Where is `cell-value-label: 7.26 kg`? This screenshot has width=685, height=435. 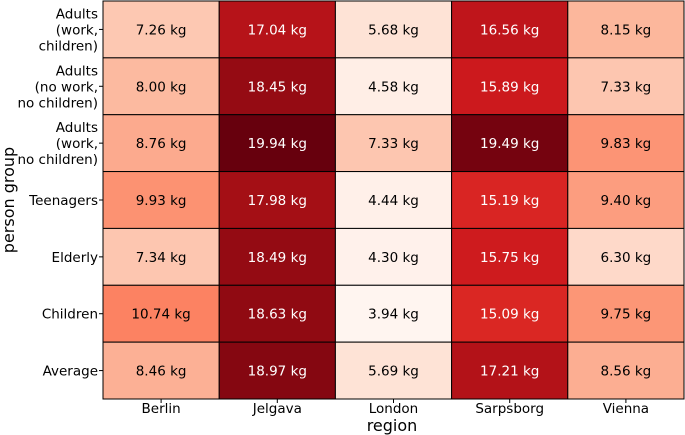
cell-value-label: 7.26 kg is located at coordinates (161, 30).